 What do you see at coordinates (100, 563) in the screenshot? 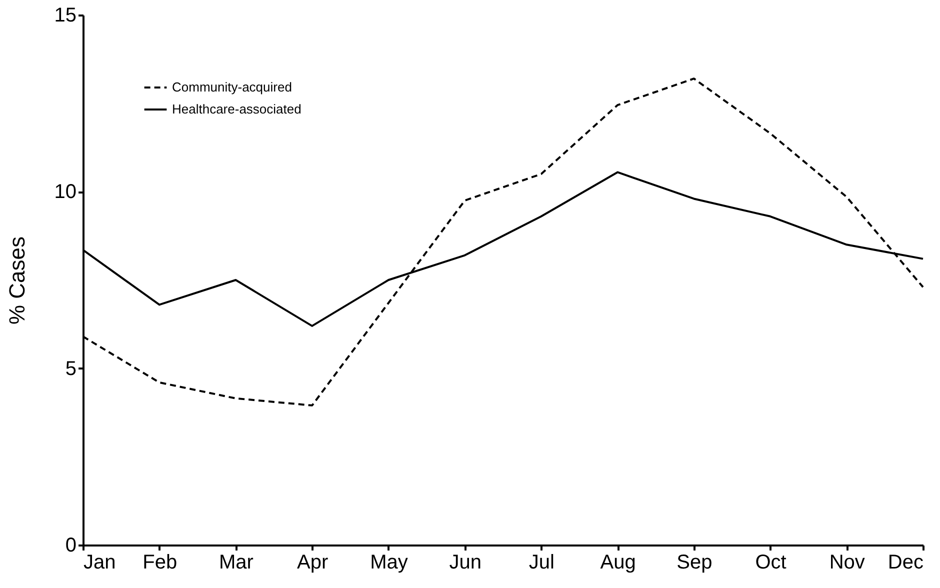
I see `x-tick-label: Jan` at bounding box center [100, 563].